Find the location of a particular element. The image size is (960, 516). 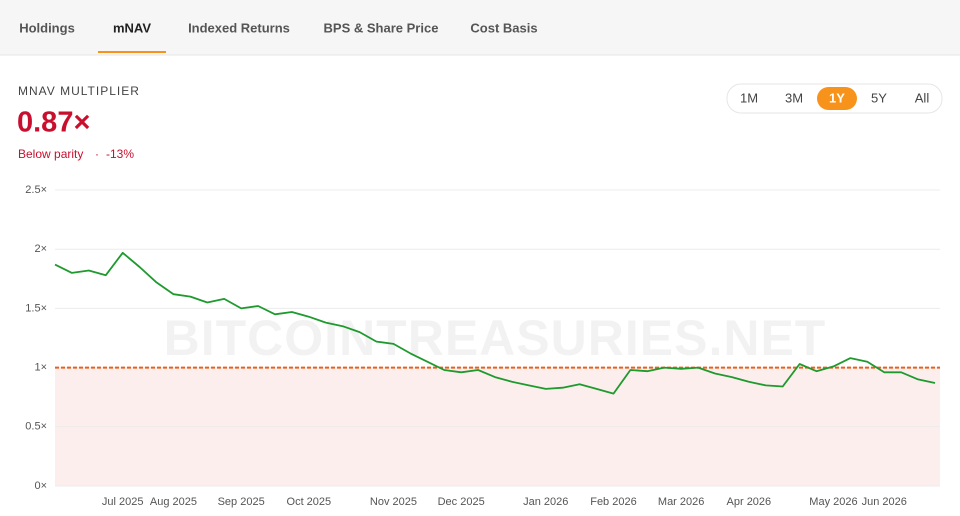

watermark: BITCOINTREASURIES.NET is located at coordinates (495, 338).